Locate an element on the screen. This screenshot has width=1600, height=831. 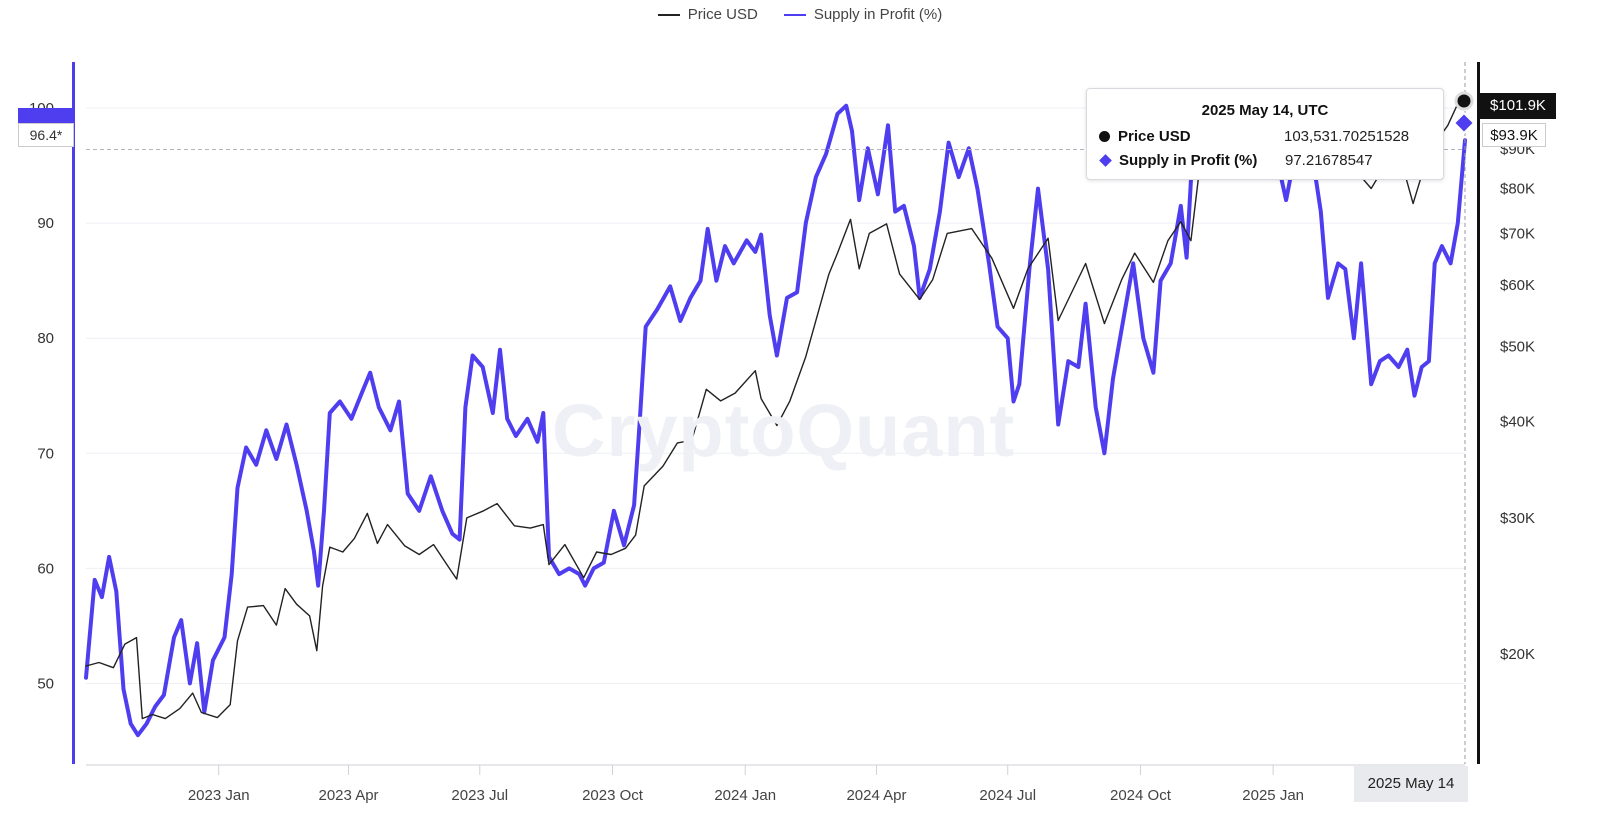
right-axis: $20K$30K$40K$50K$60K$70K$80K$90K is located at coordinates (1506, 413).